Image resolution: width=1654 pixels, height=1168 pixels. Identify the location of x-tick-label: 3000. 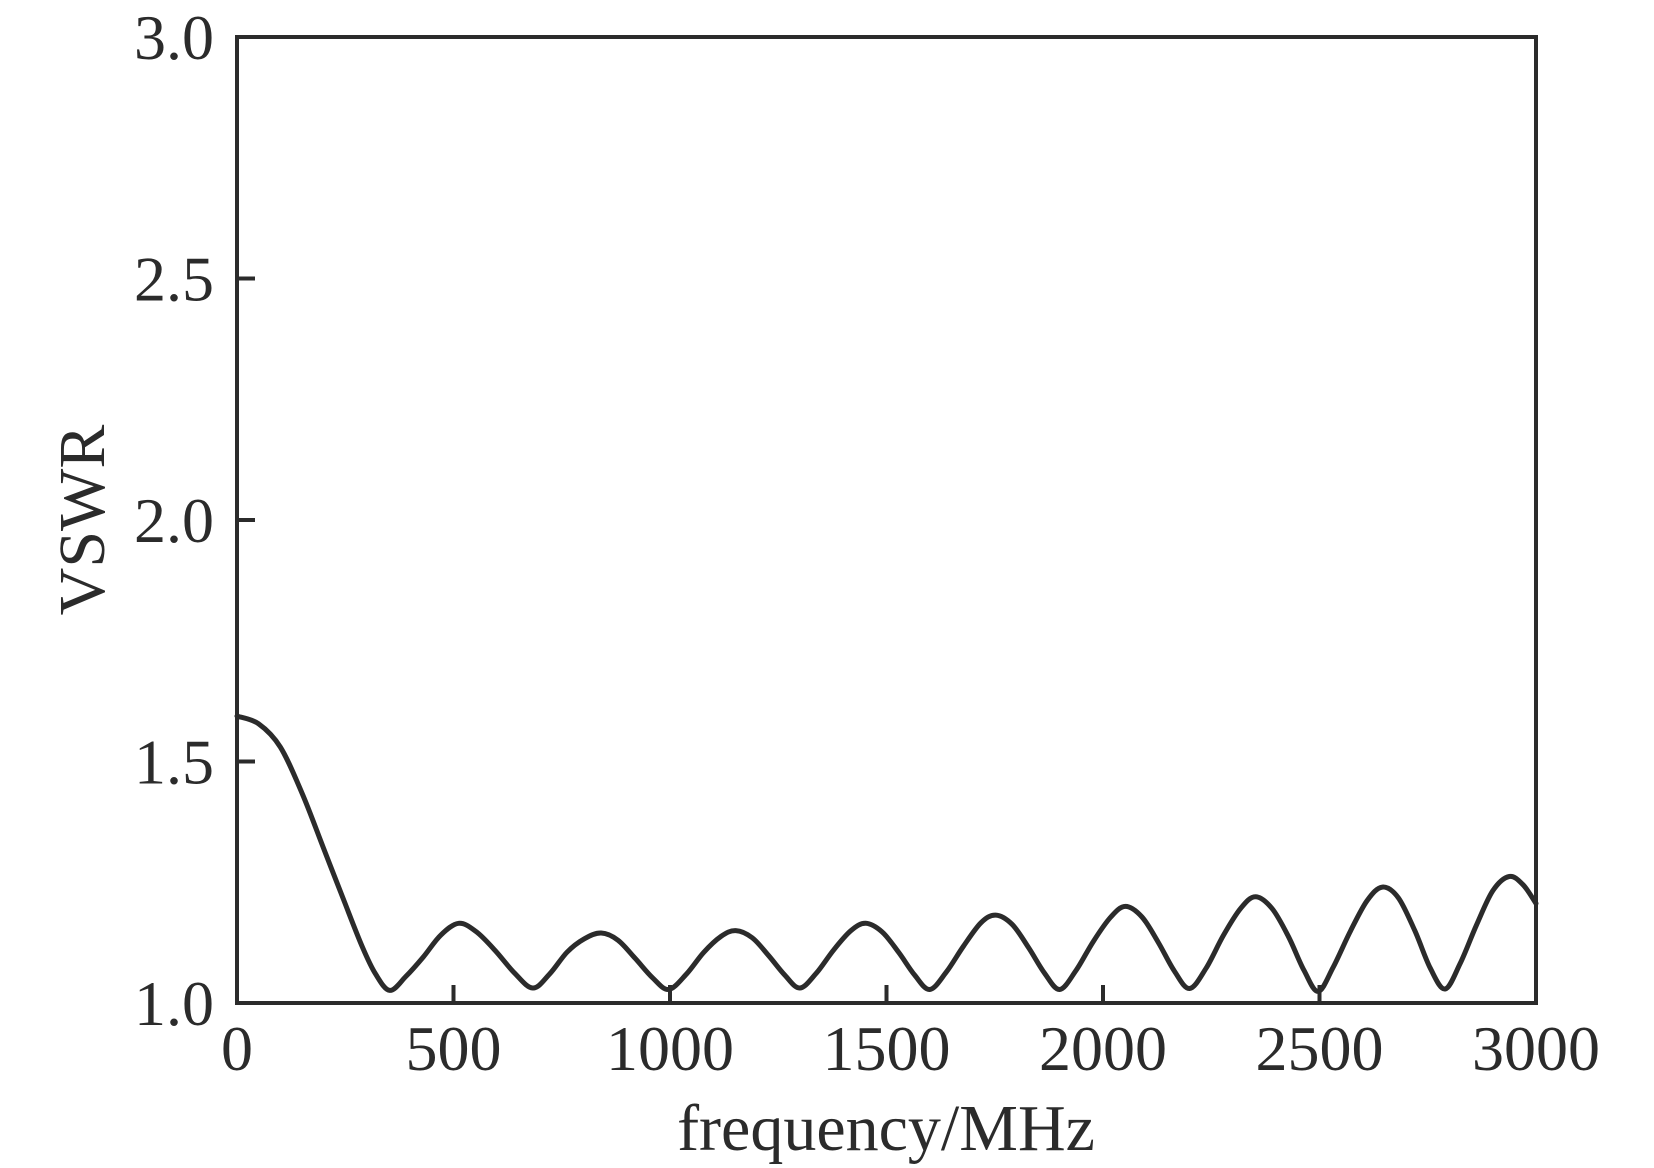
(1536, 1048).